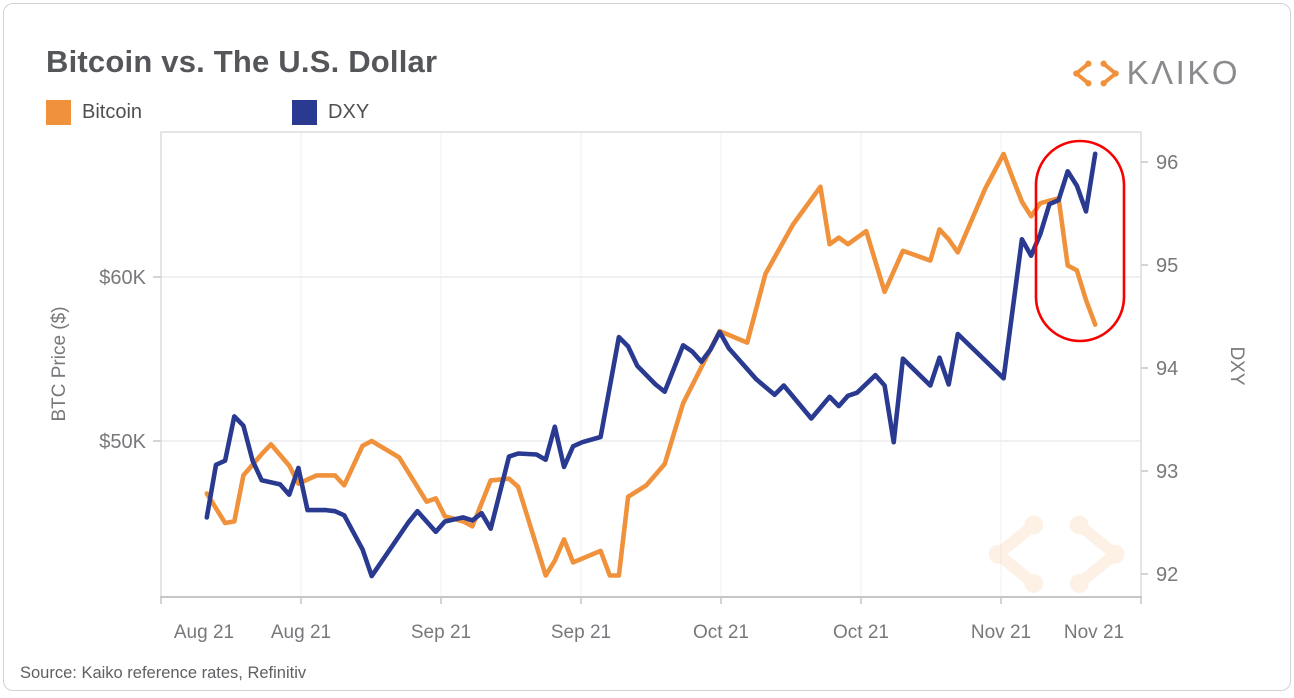 This screenshot has width=1294, height=698. Describe the element at coordinates (1167, 575) in the screenshot. I see `right-axis-tick-label: 92` at that location.